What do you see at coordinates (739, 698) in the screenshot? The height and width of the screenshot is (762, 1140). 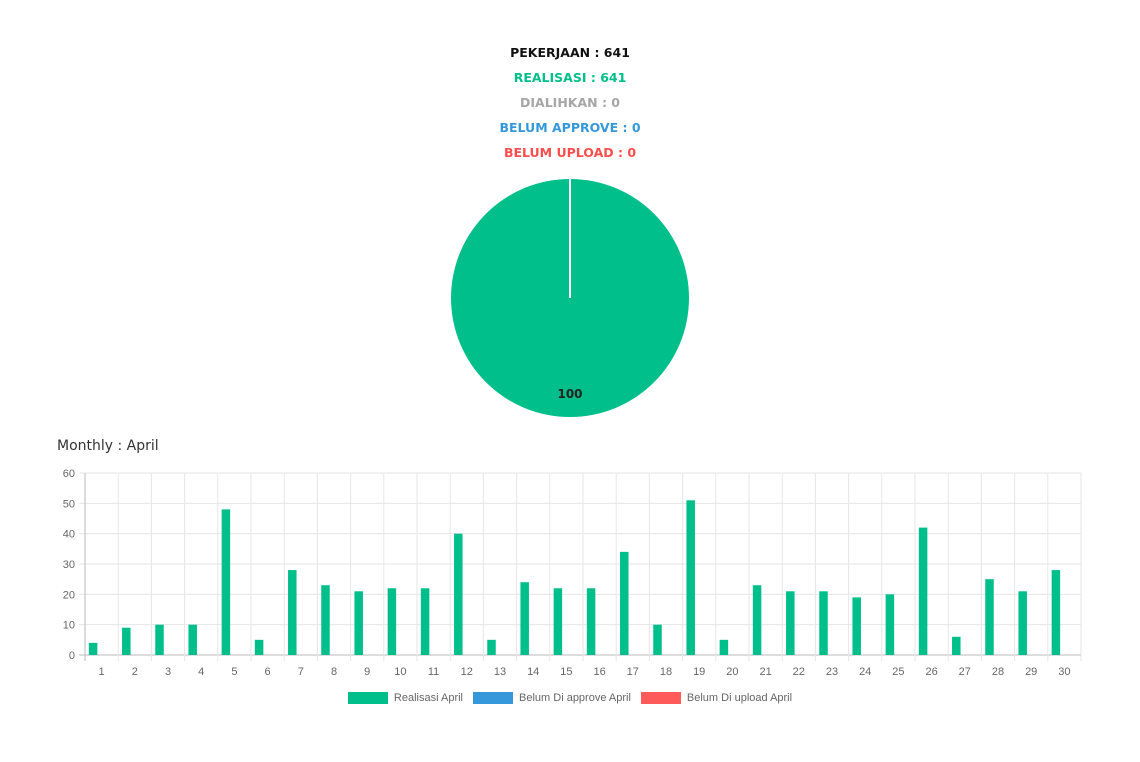 I see `legend-label: Belum Di upload April` at bounding box center [739, 698].